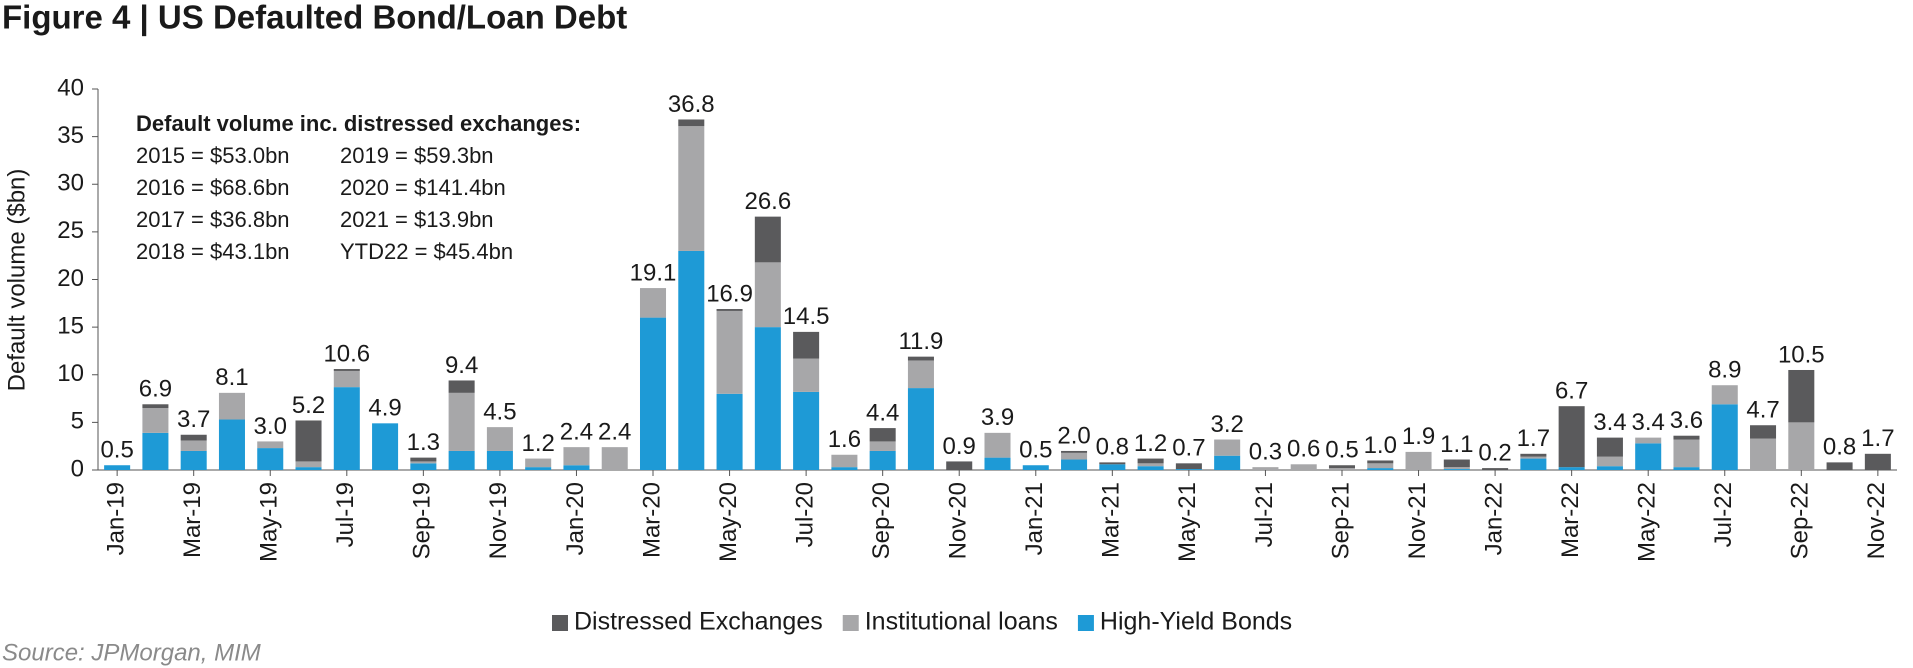 Image resolution: width=1913 pixels, height=668 pixels. I want to click on total-label: 2.0, so click(1073, 435).